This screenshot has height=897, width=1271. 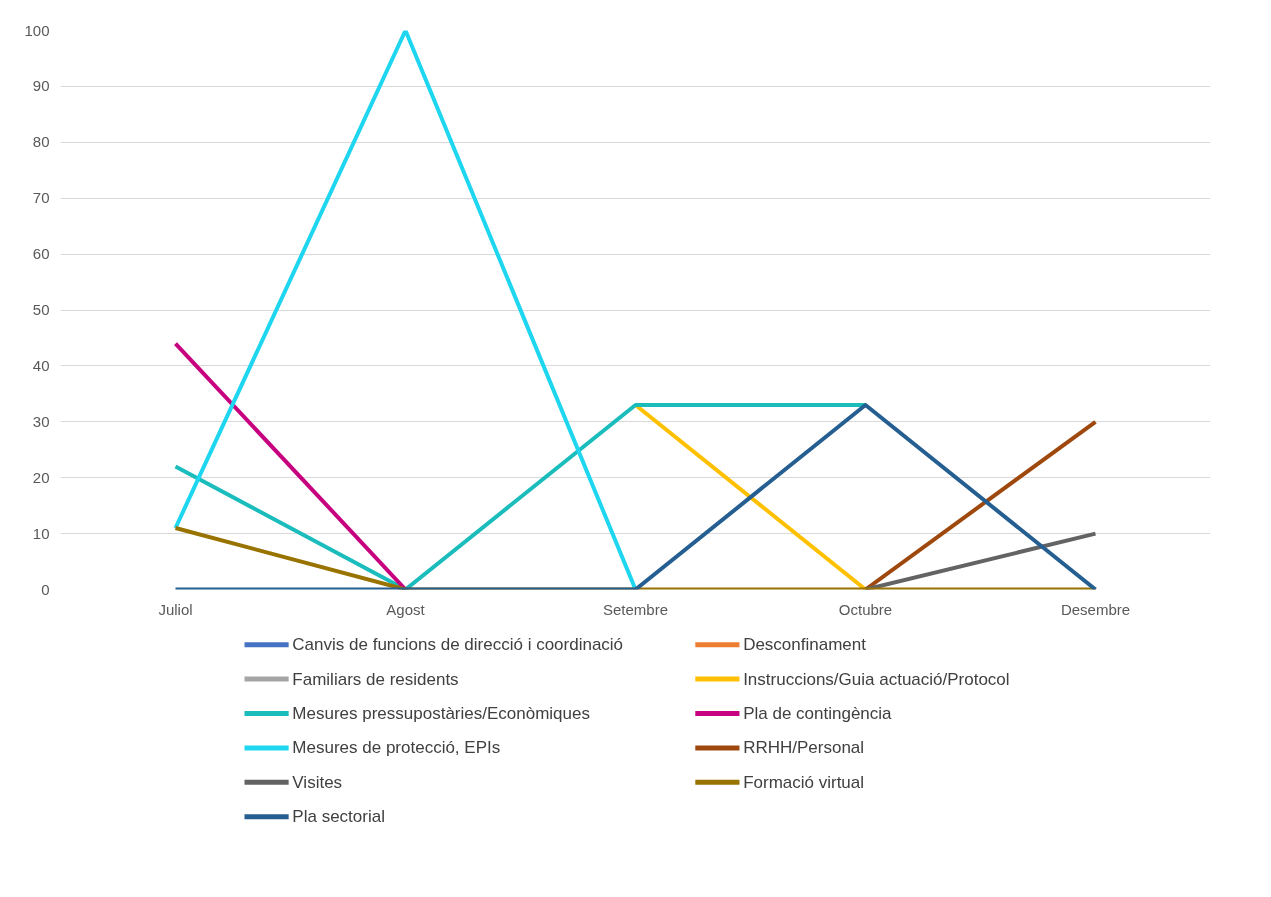 What do you see at coordinates (41, 533) in the screenshot?
I see `y-tick-label: 10` at bounding box center [41, 533].